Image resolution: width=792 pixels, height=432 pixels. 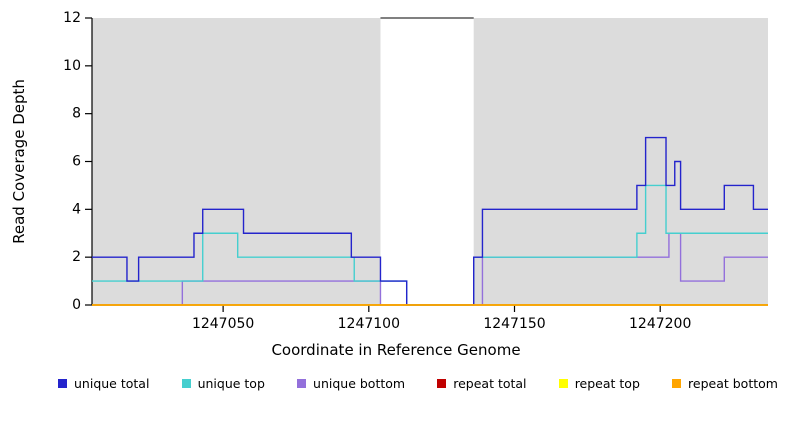 I want to click on x-tick-label: 1247100, so click(x=369, y=324).